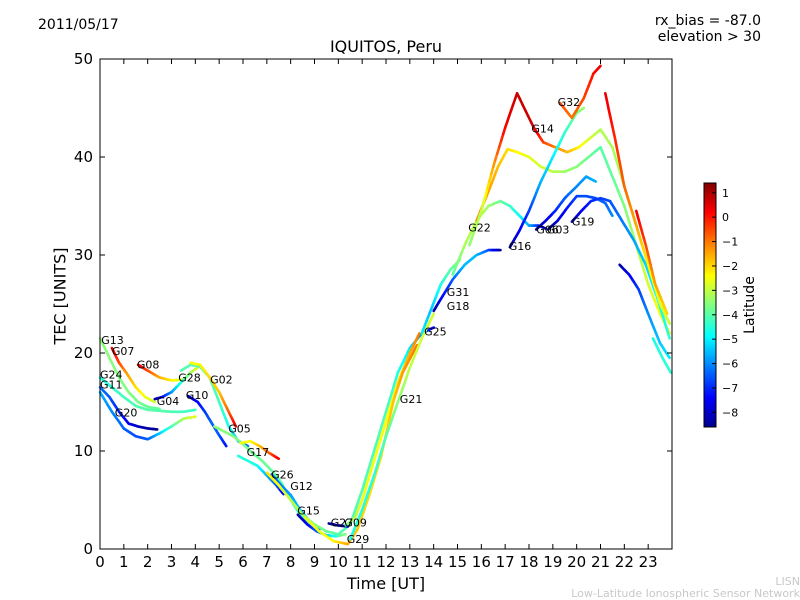 The width and height of the screenshot is (800, 600). I want to click on rx-bias-label: rx_bias = -87.0, so click(707, 21).